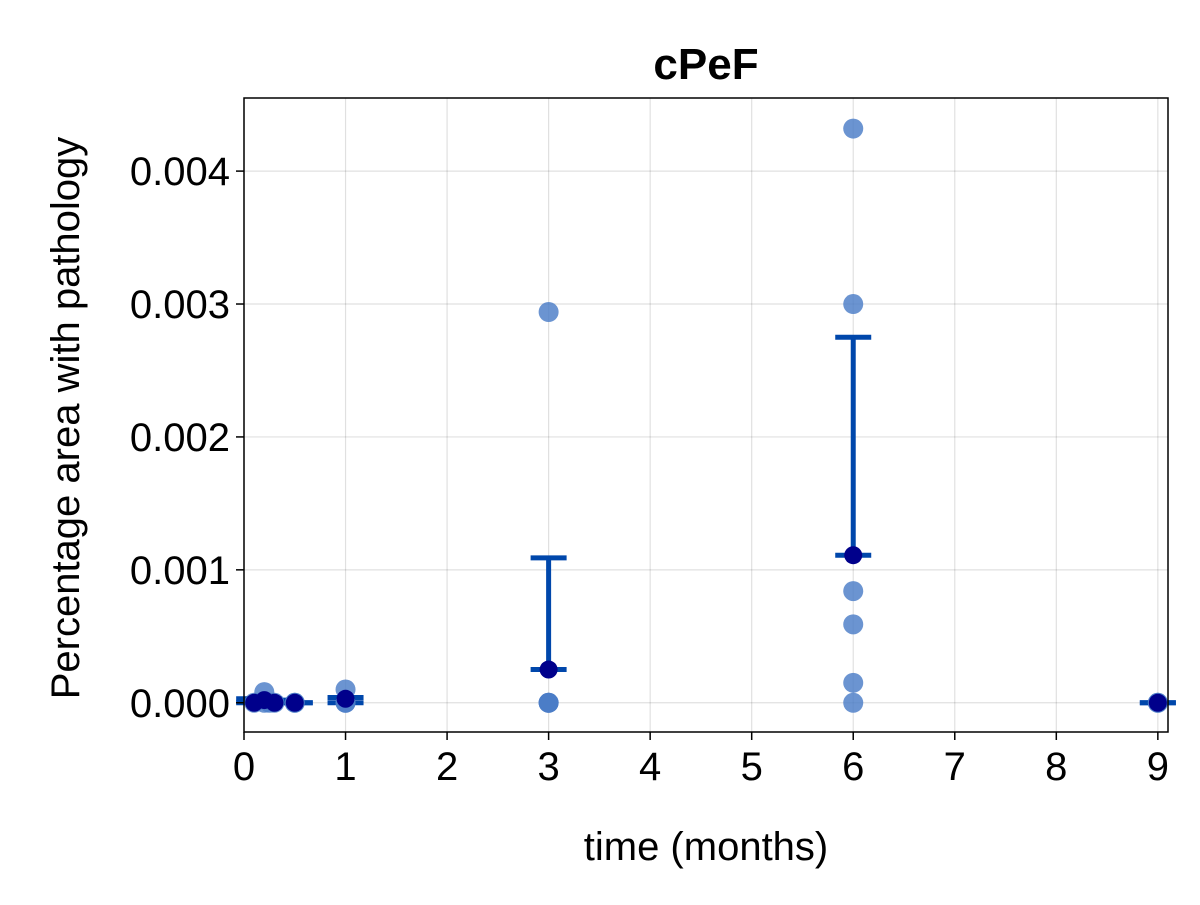 The height and width of the screenshot is (905, 1200). I want to click on y-tick-label: 0.002, so click(180, 438).